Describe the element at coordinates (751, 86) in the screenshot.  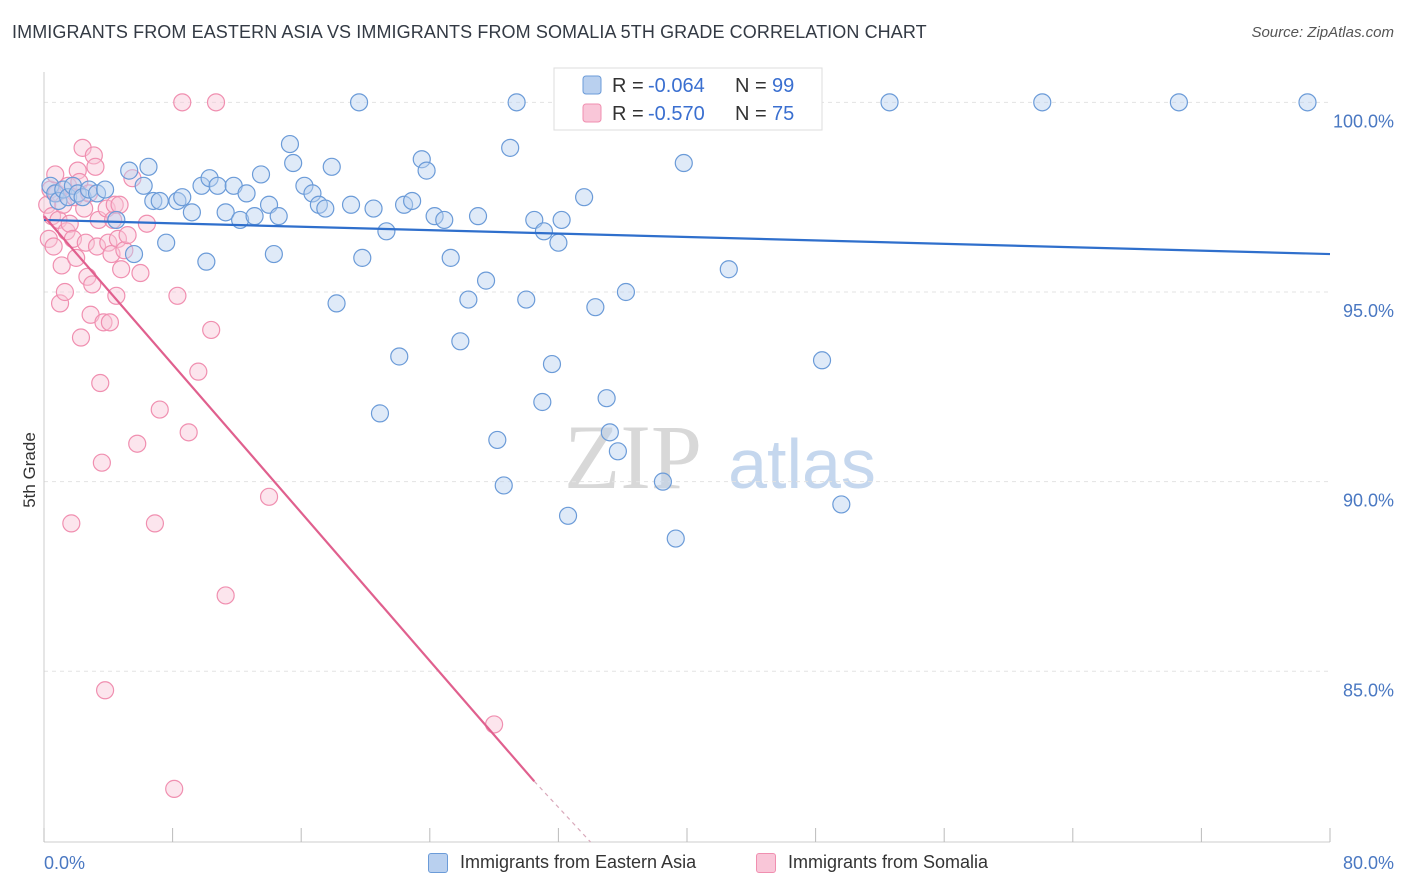
I see `n-label-eastern-asia: N =` at that location.